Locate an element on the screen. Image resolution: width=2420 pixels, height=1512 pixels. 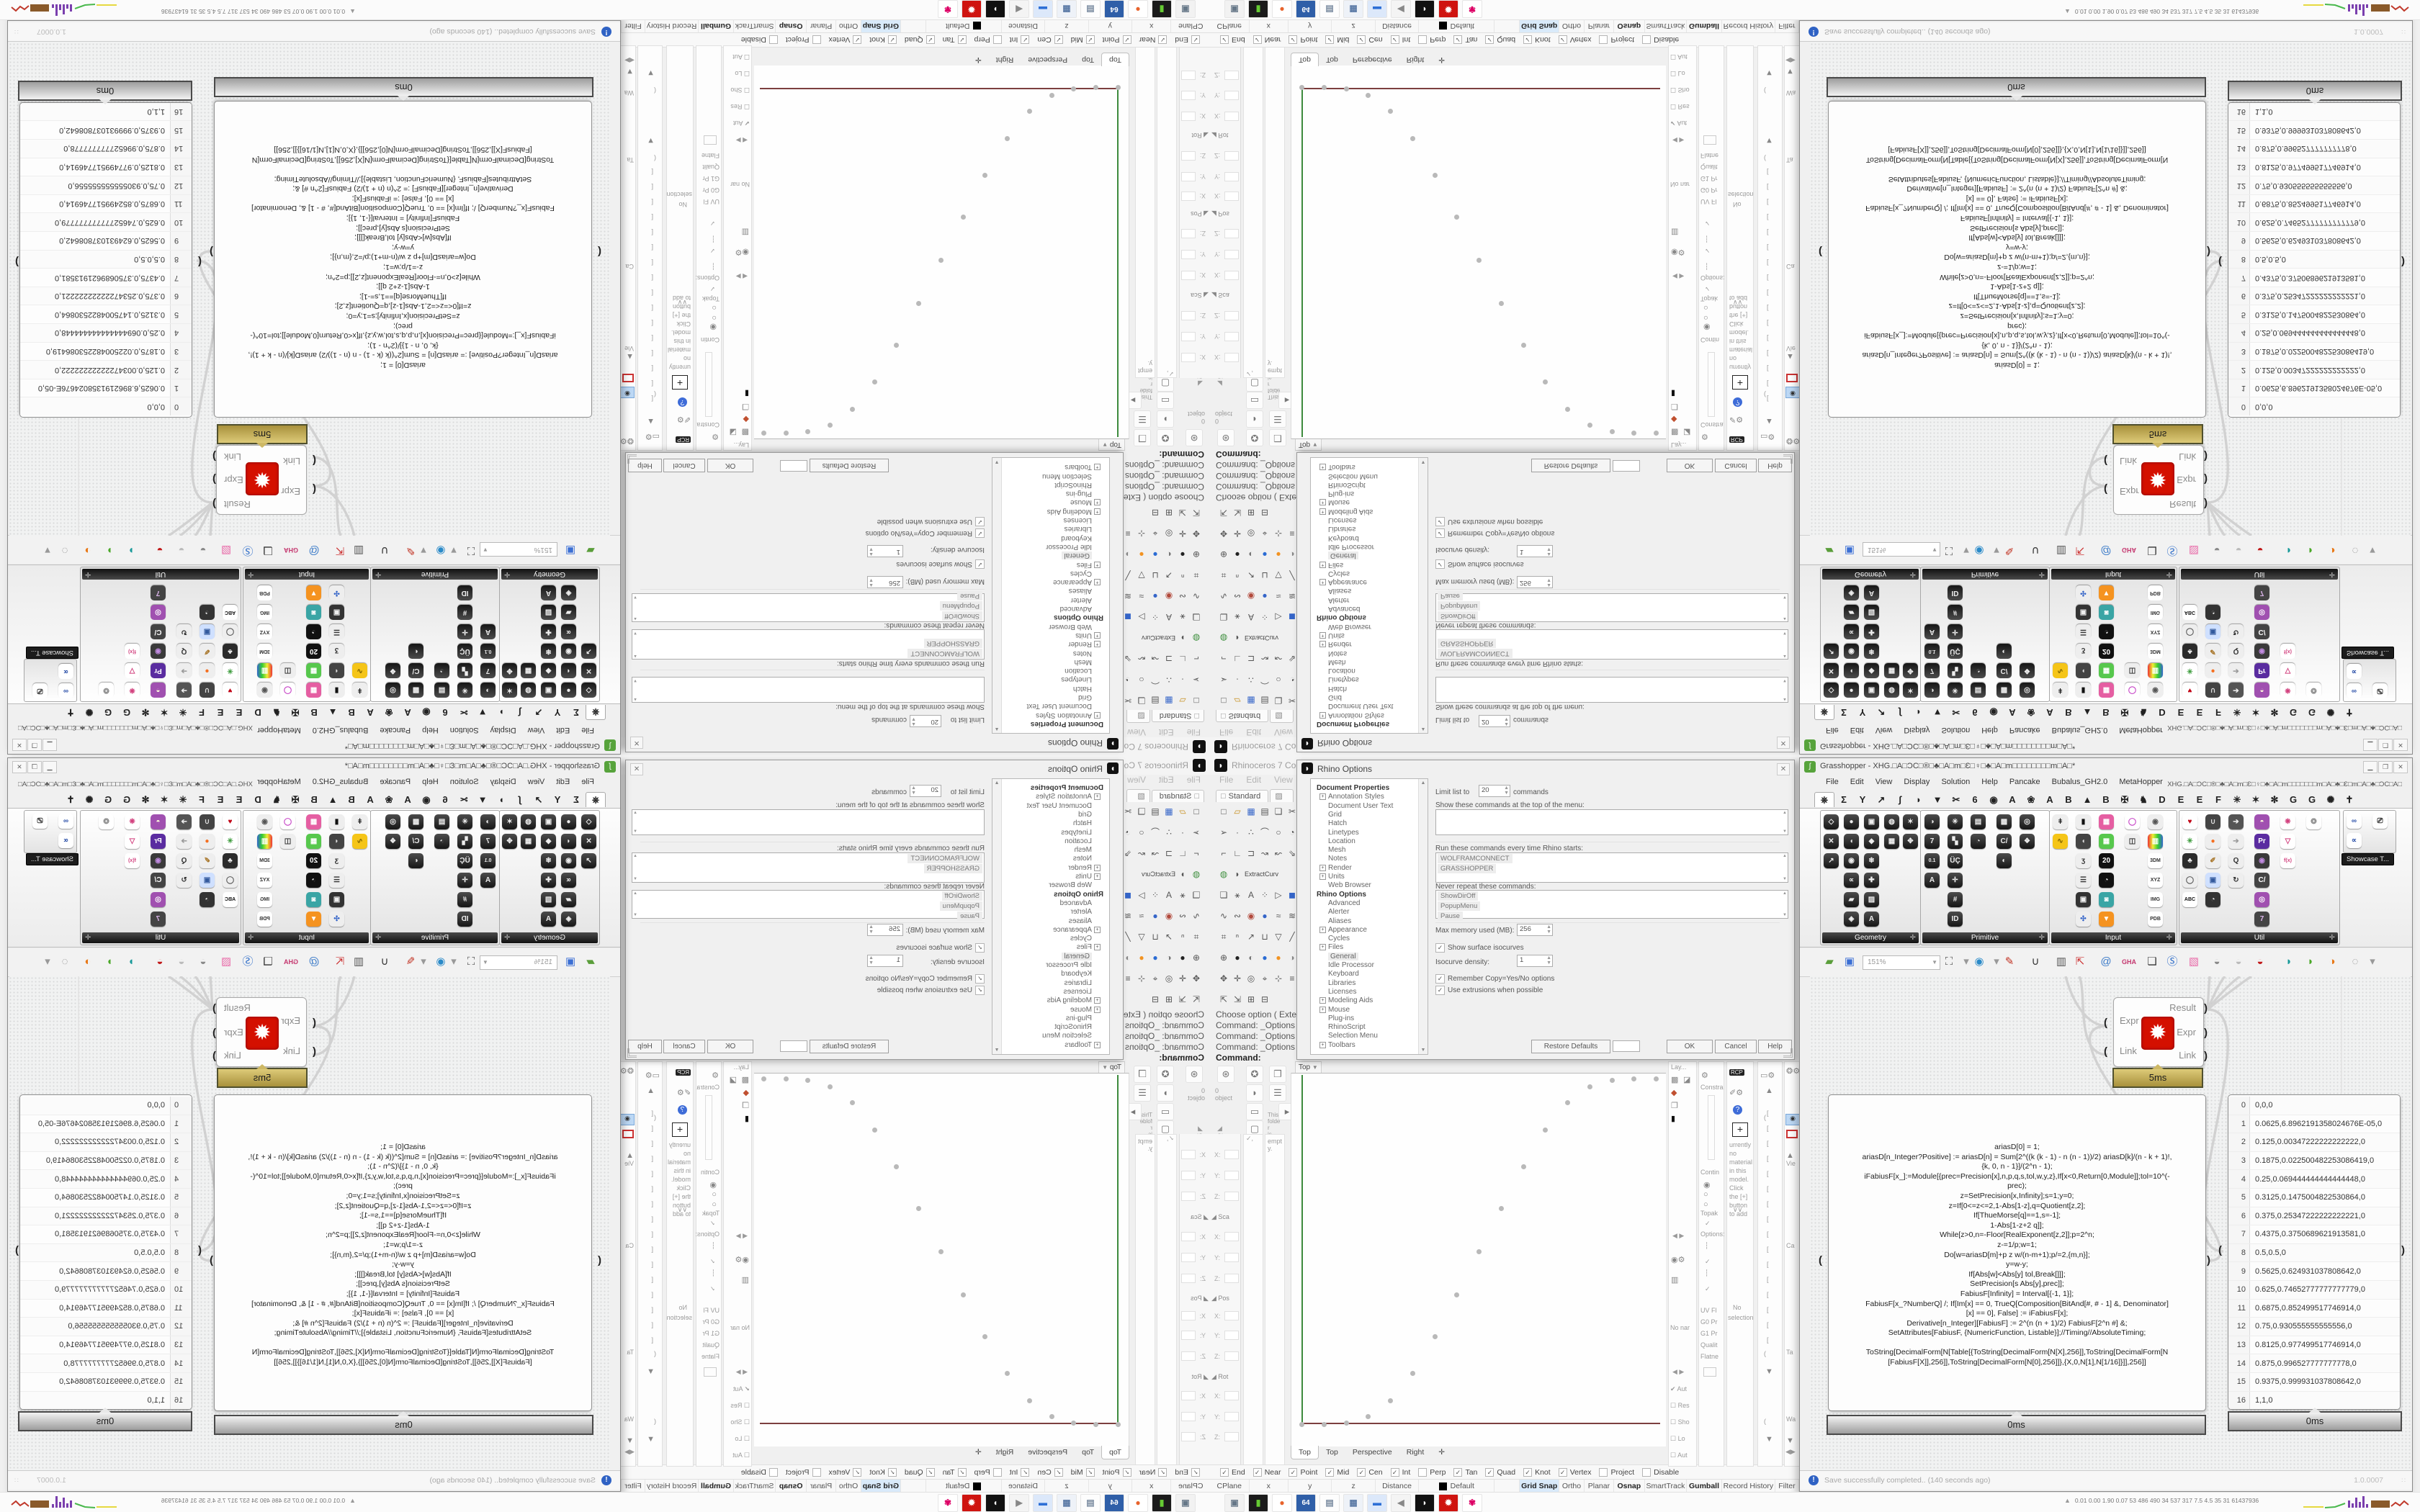
isocurve-density-input: 1 ▲ ▼ is located at coordinates (1535, 961).